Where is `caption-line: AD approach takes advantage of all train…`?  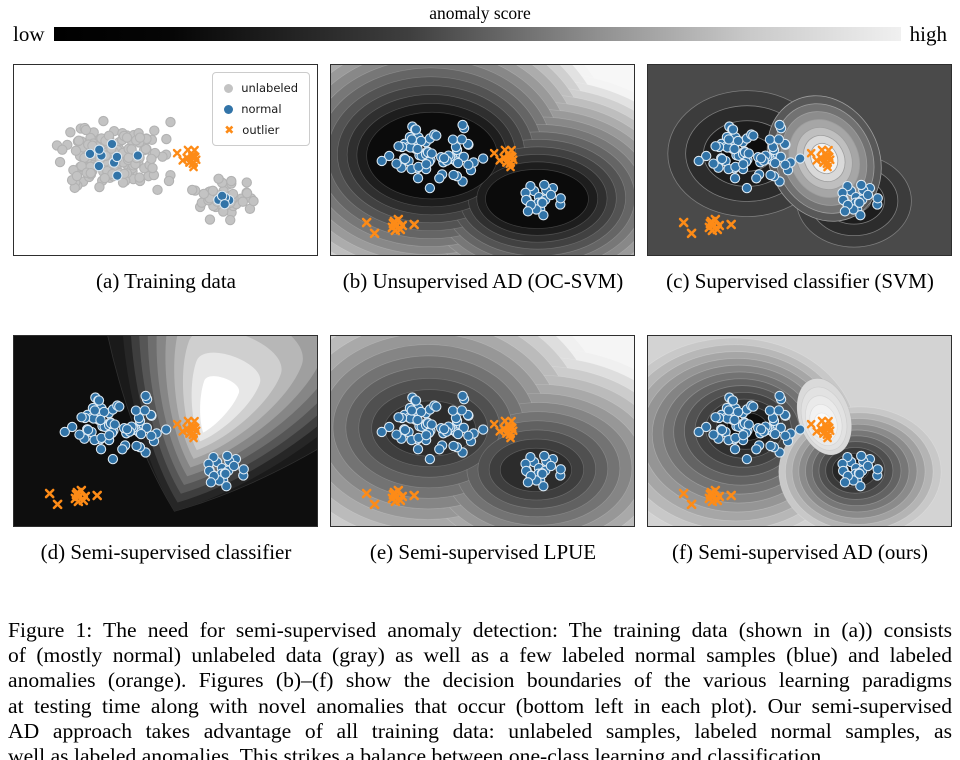
caption-line: AD approach takes advantage of all train… is located at coordinates (480, 730).